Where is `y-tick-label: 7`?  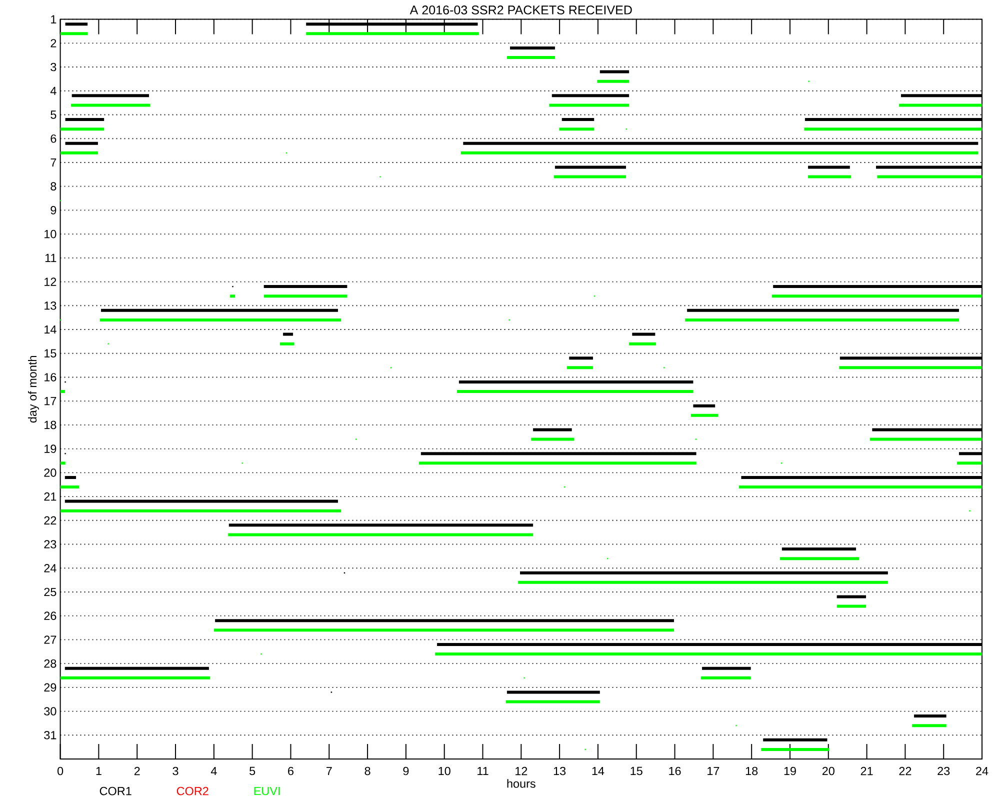 y-tick-label: 7 is located at coordinates (53, 162).